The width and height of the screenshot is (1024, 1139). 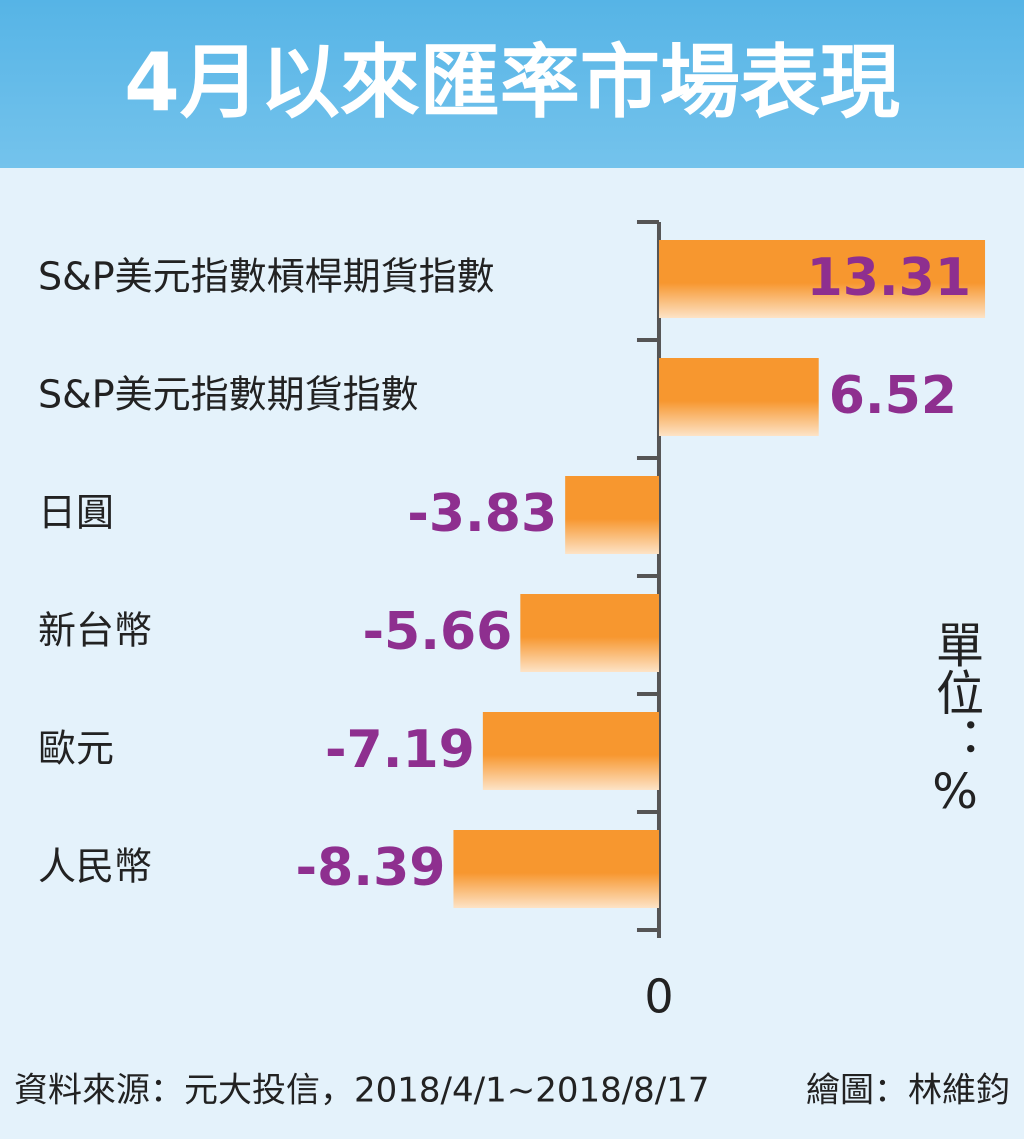 I want to click on chart-title: 4月以來匯率市場表現, so click(x=512, y=82).